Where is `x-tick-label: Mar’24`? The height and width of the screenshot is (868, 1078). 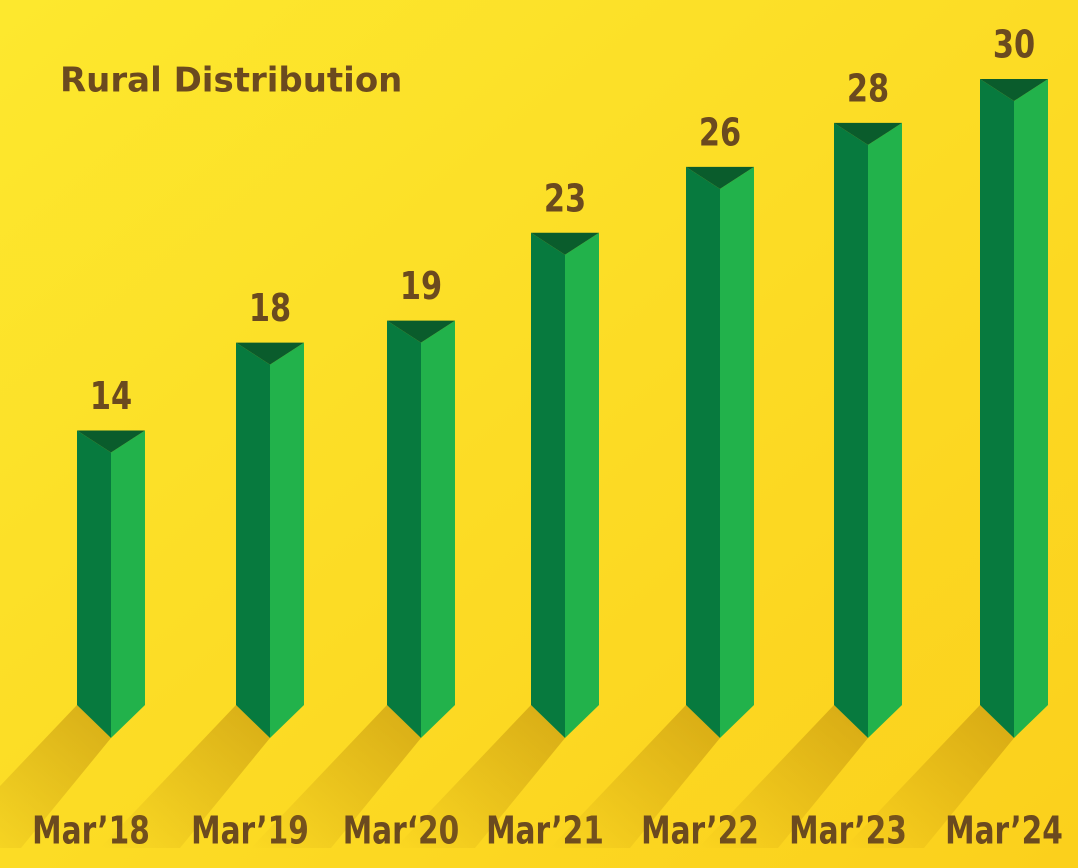
x-tick-label: Mar’24 is located at coordinates (1004, 831).